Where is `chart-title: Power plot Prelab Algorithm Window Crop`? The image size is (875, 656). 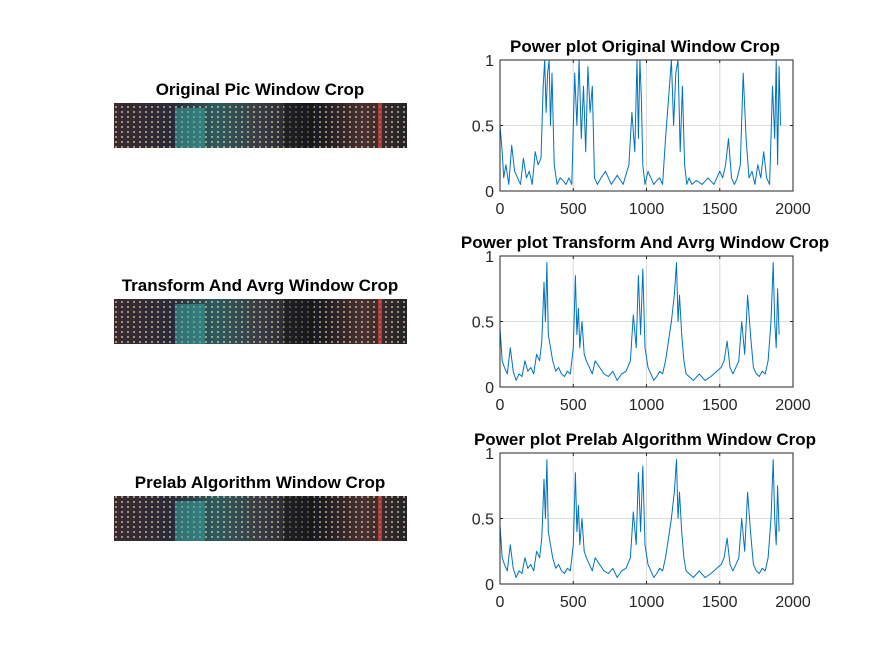 chart-title: Power plot Prelab Algorithm Window Crop is located at coordinates (645, 439).